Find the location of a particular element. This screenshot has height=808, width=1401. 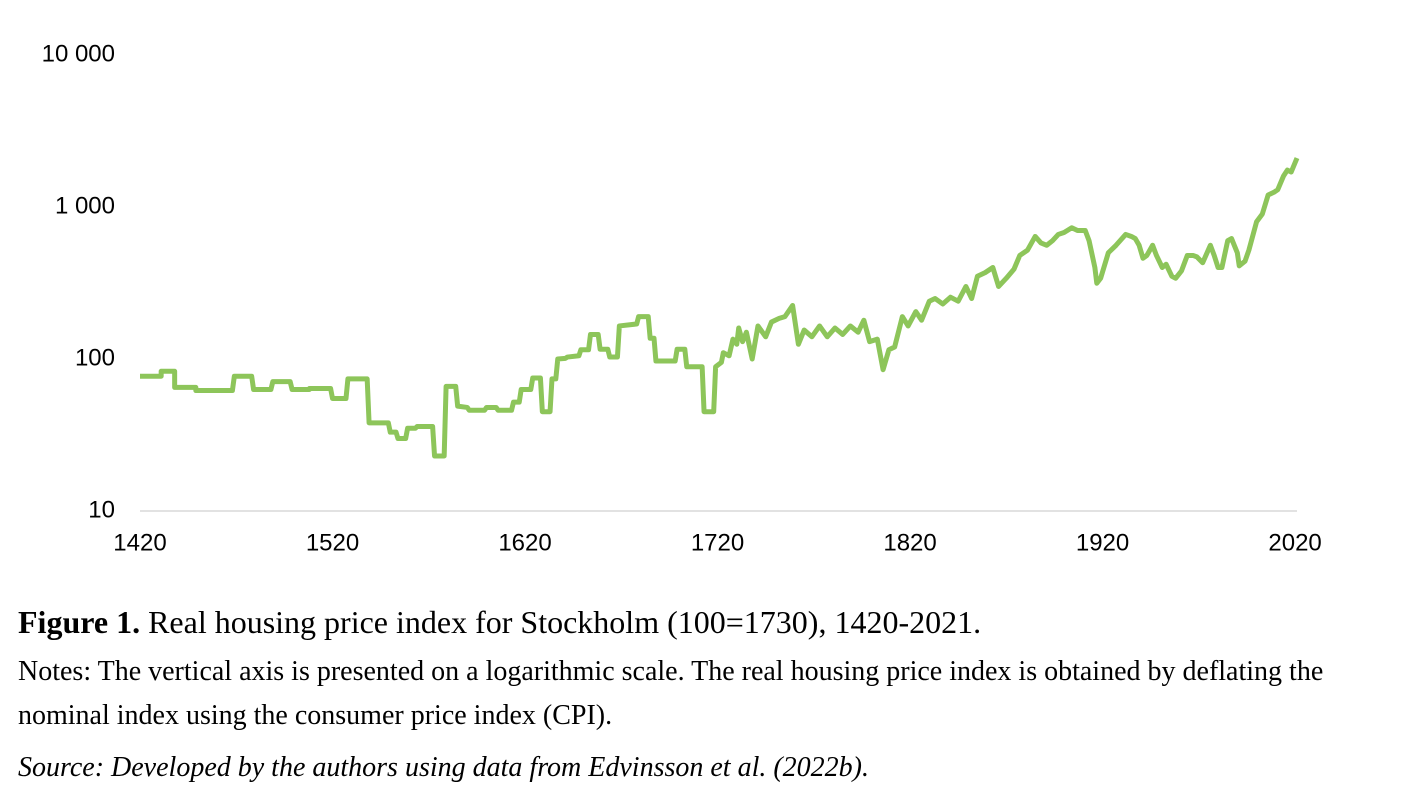

figure-label: Figure 1. is located at coordinates (79, 622).